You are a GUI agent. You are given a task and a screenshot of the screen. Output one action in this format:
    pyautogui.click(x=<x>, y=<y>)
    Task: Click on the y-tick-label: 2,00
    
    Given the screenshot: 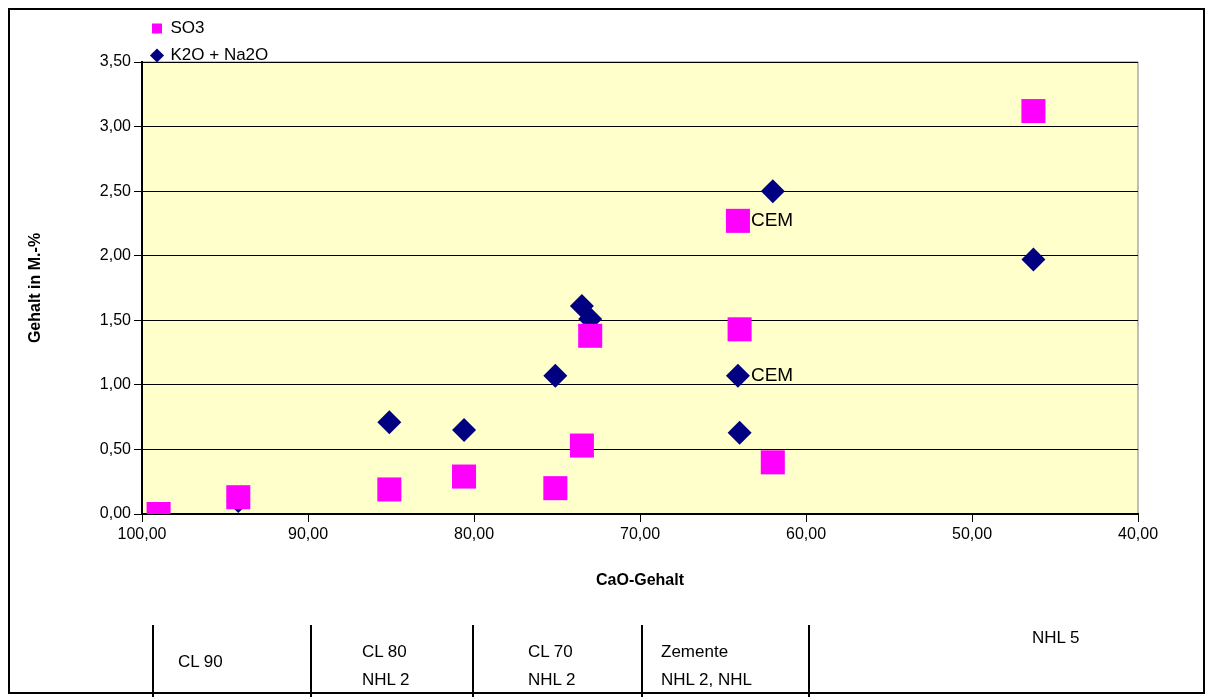 What is the action you would take?
    pyautogui.click(x=115, y=255)
    